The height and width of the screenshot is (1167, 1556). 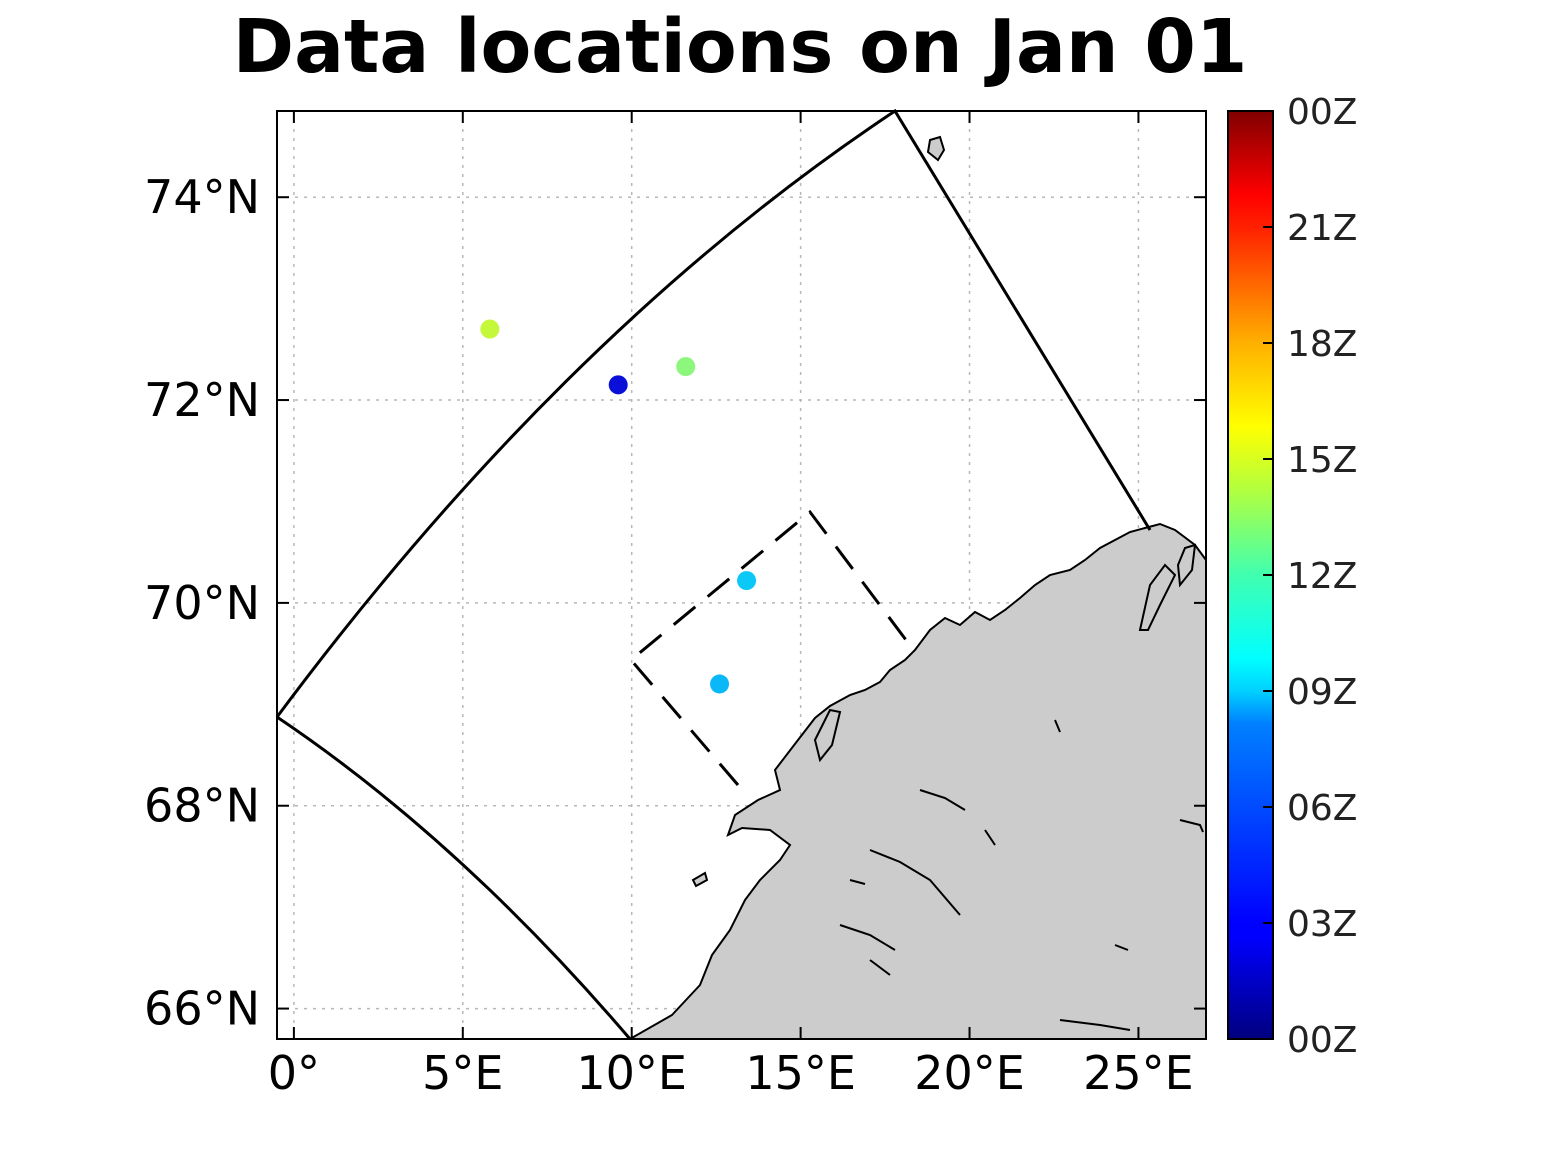 I want to click on x-tick-label-4: 20°E, so click(x=969, y=1073).